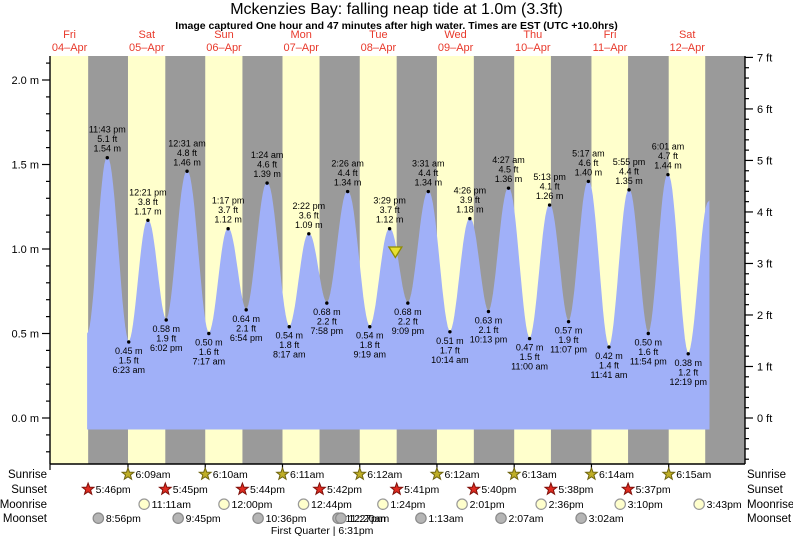  I want to click on moonrise-time: 12:44pm, so click(331, 505).